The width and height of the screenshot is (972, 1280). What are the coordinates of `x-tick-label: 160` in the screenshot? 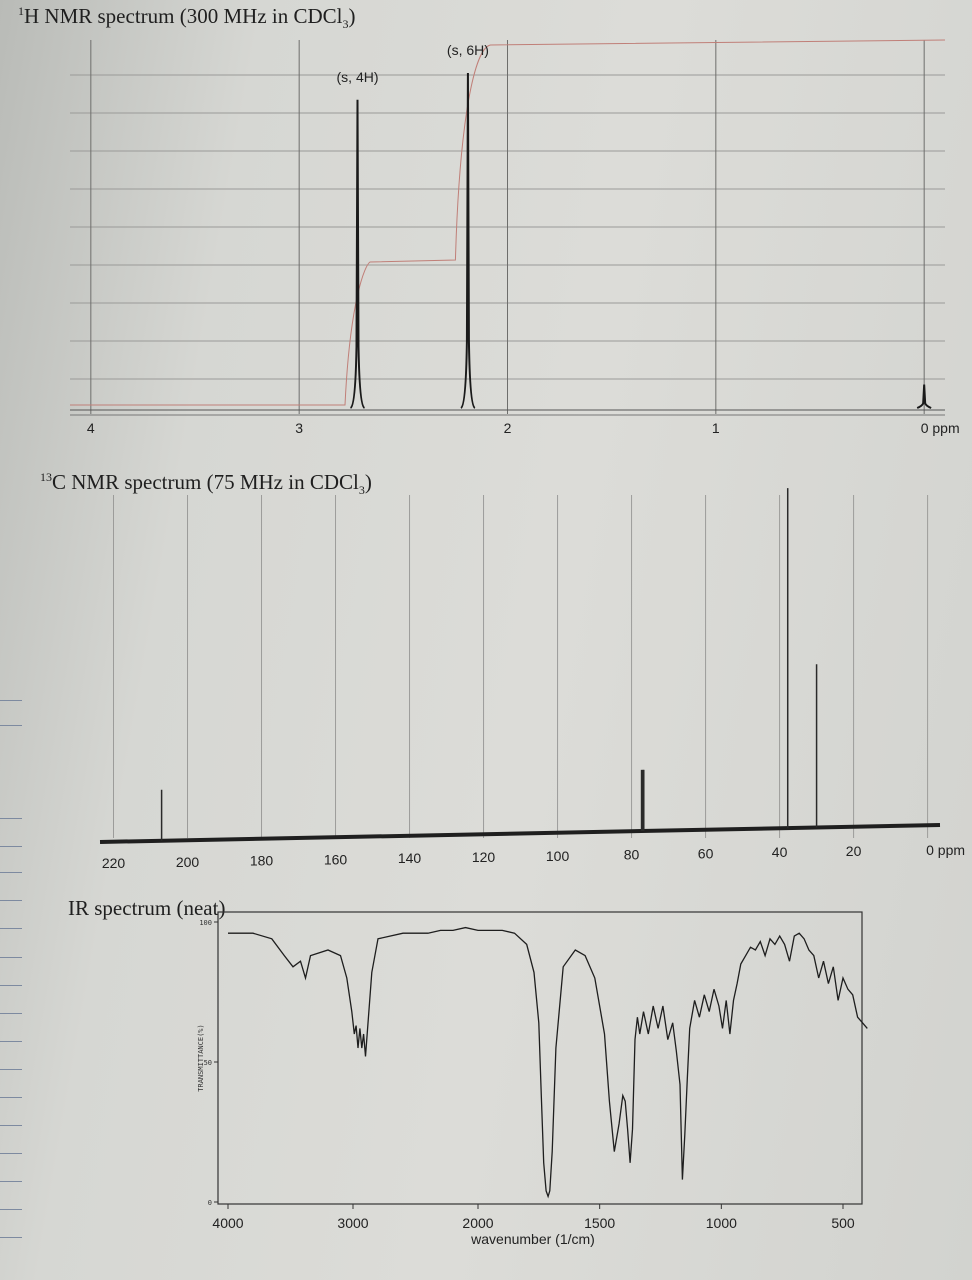 It's located at (336, 859).